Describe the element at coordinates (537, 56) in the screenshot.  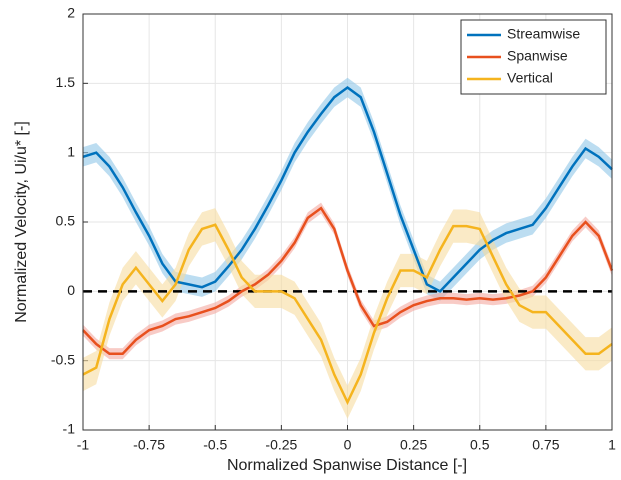
I see `legend-label: Spanwise` at that location.